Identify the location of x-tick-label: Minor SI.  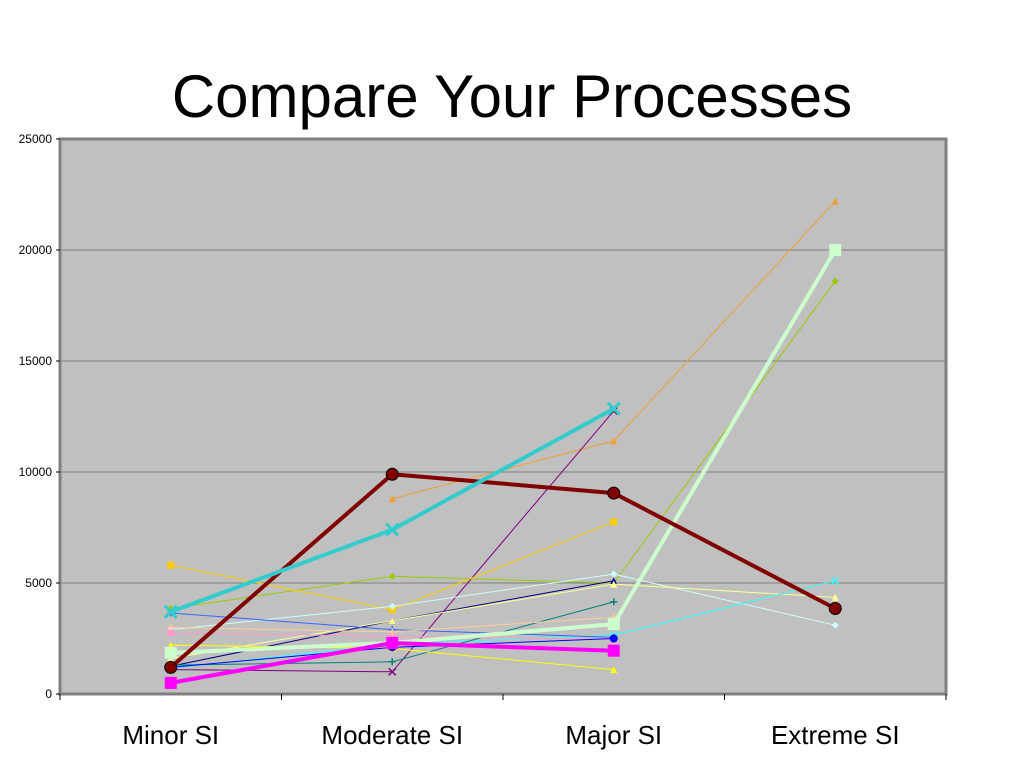
(170, 735).